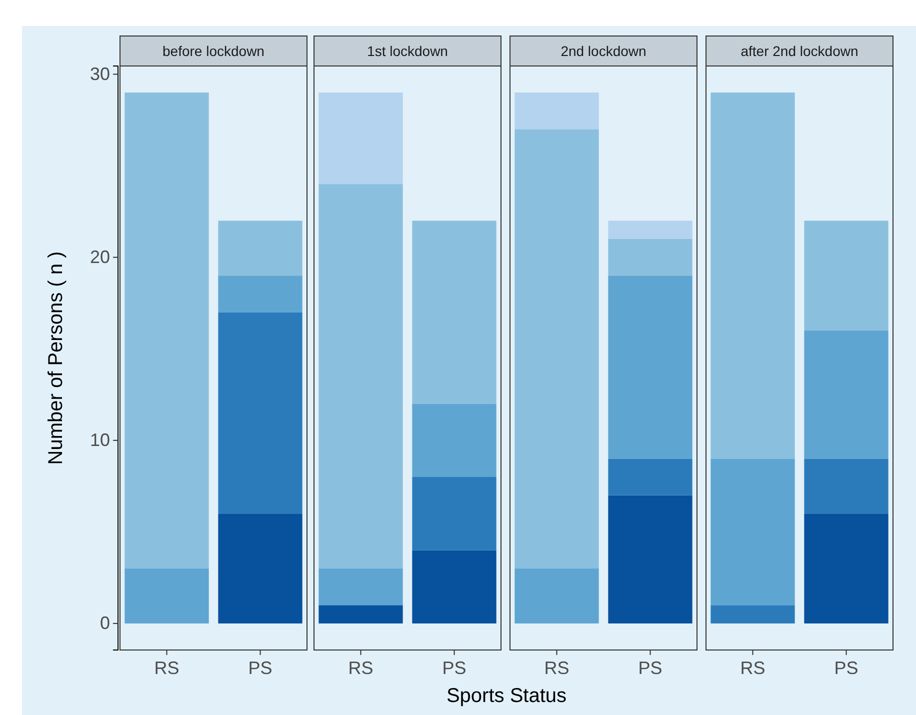  I want to click on y-tick-label: 0, so click(105, 623).